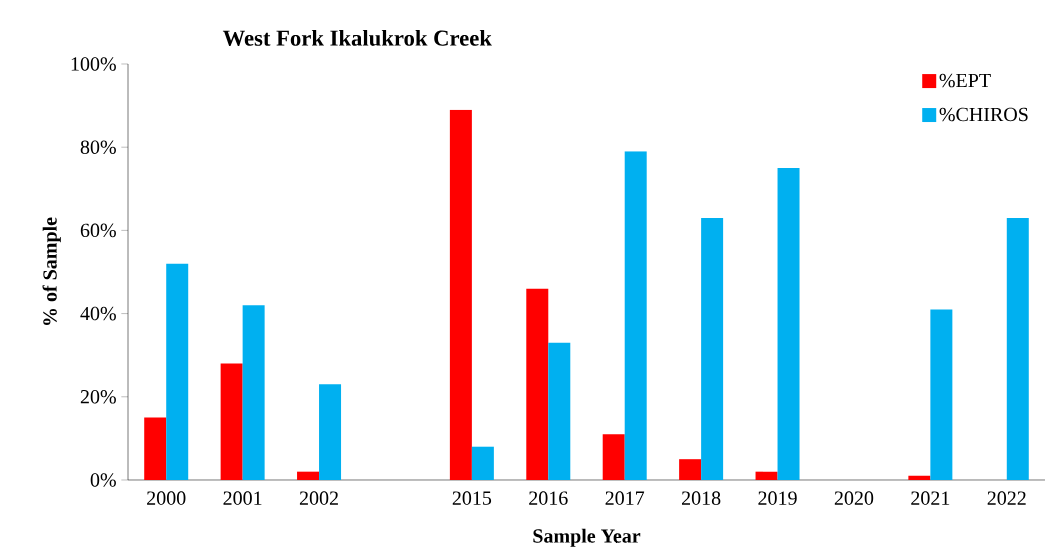  What do you see at coordinates (357, 37) in the screenshot?
I see `chart-title: West Fork Ikalukrok Creek` at bounding box center [357, 37].